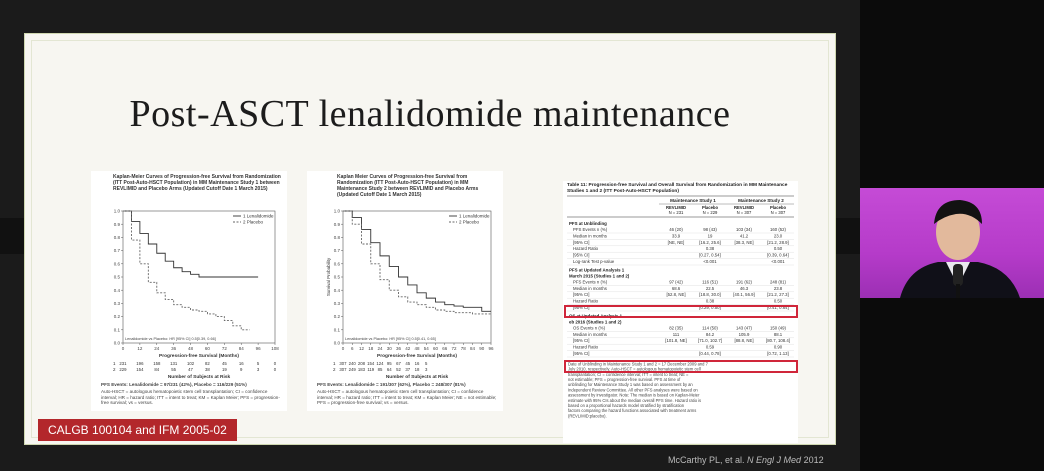 The width and height of the screenshot is (1044, 471). I want to click on table-cell-1-6-5: <0.001, so click(778, 261).